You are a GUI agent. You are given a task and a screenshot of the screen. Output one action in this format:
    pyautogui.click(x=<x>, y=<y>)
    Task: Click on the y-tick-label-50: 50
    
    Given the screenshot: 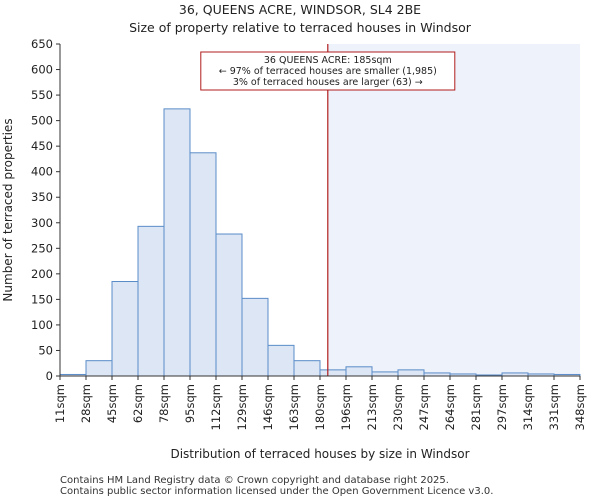 What is the action you would take?
    pyautogui.click(x=45, y=350)
    